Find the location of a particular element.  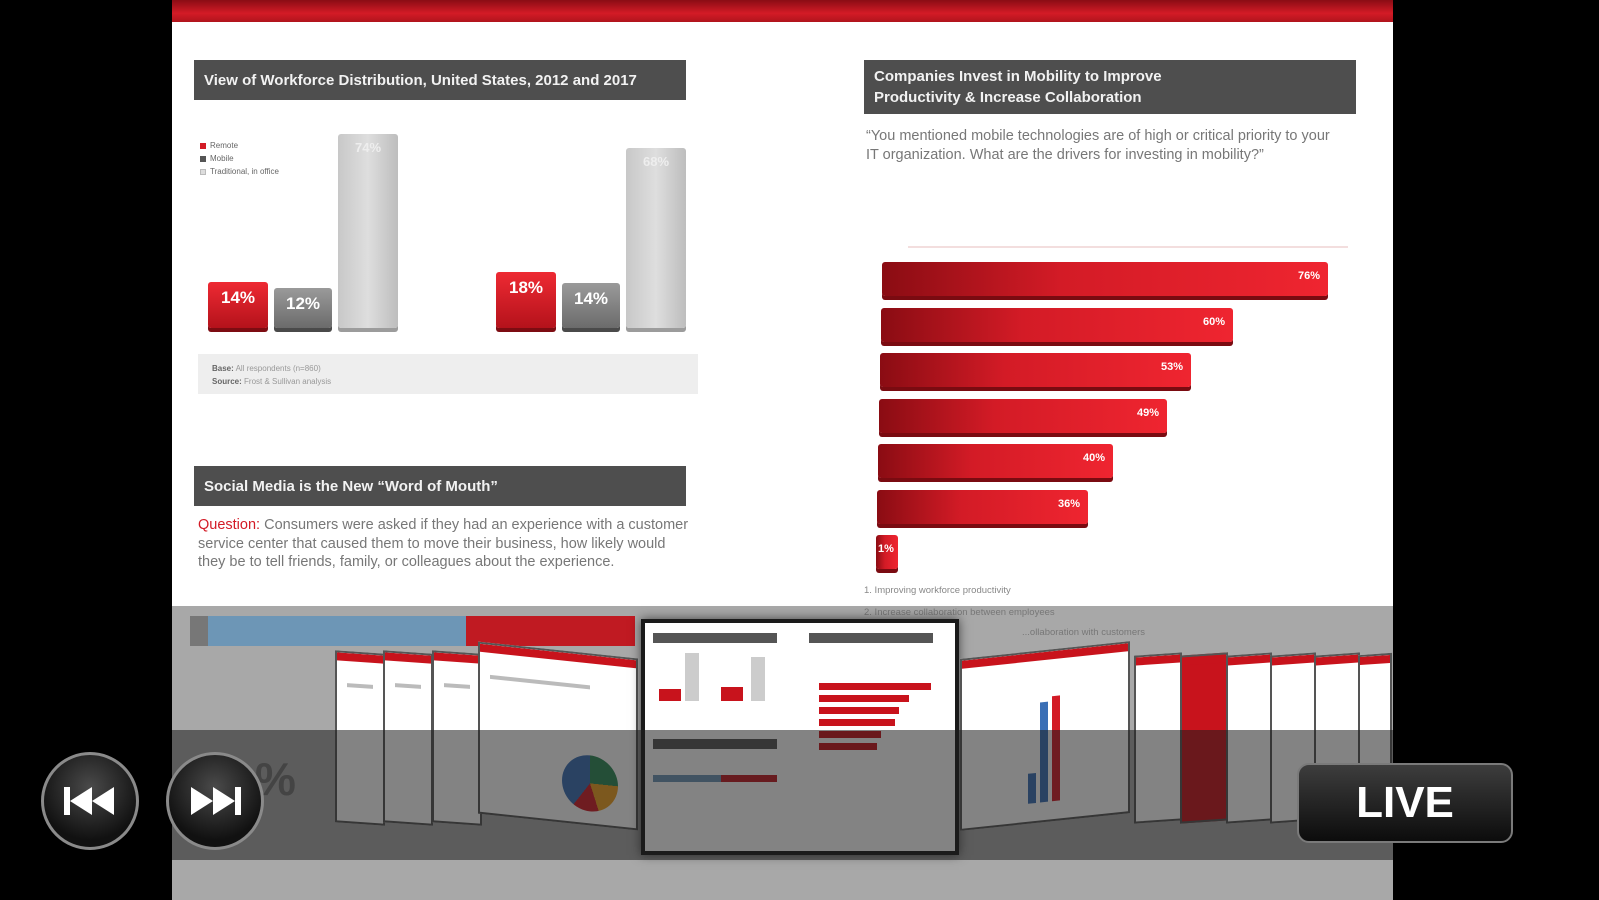

mobility-bar-7: 1% is located at coordinates (887, 552).